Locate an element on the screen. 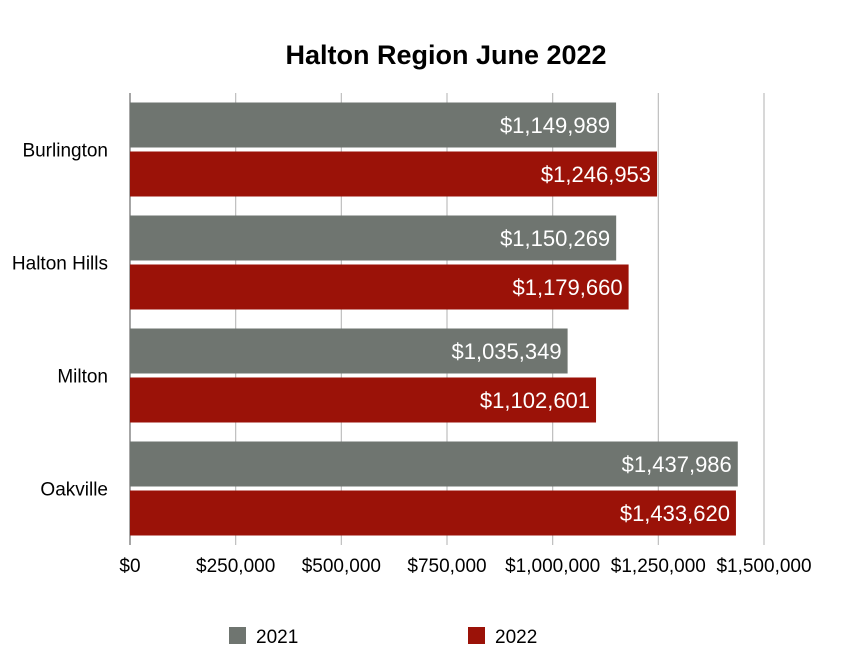  x-tick-label: $500,000 is located at coordinates (341, 566).